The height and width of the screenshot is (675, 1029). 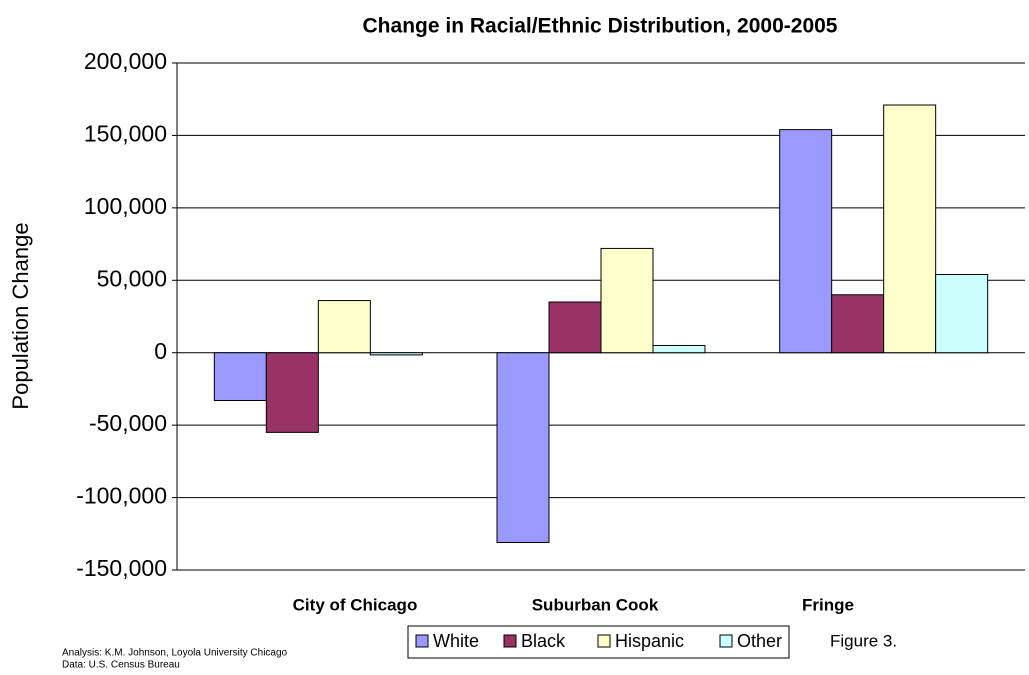 What do you see at coordinates (456, 641) in the screenshot?
I see `legend-label: White` at bounding box center [456, 641].